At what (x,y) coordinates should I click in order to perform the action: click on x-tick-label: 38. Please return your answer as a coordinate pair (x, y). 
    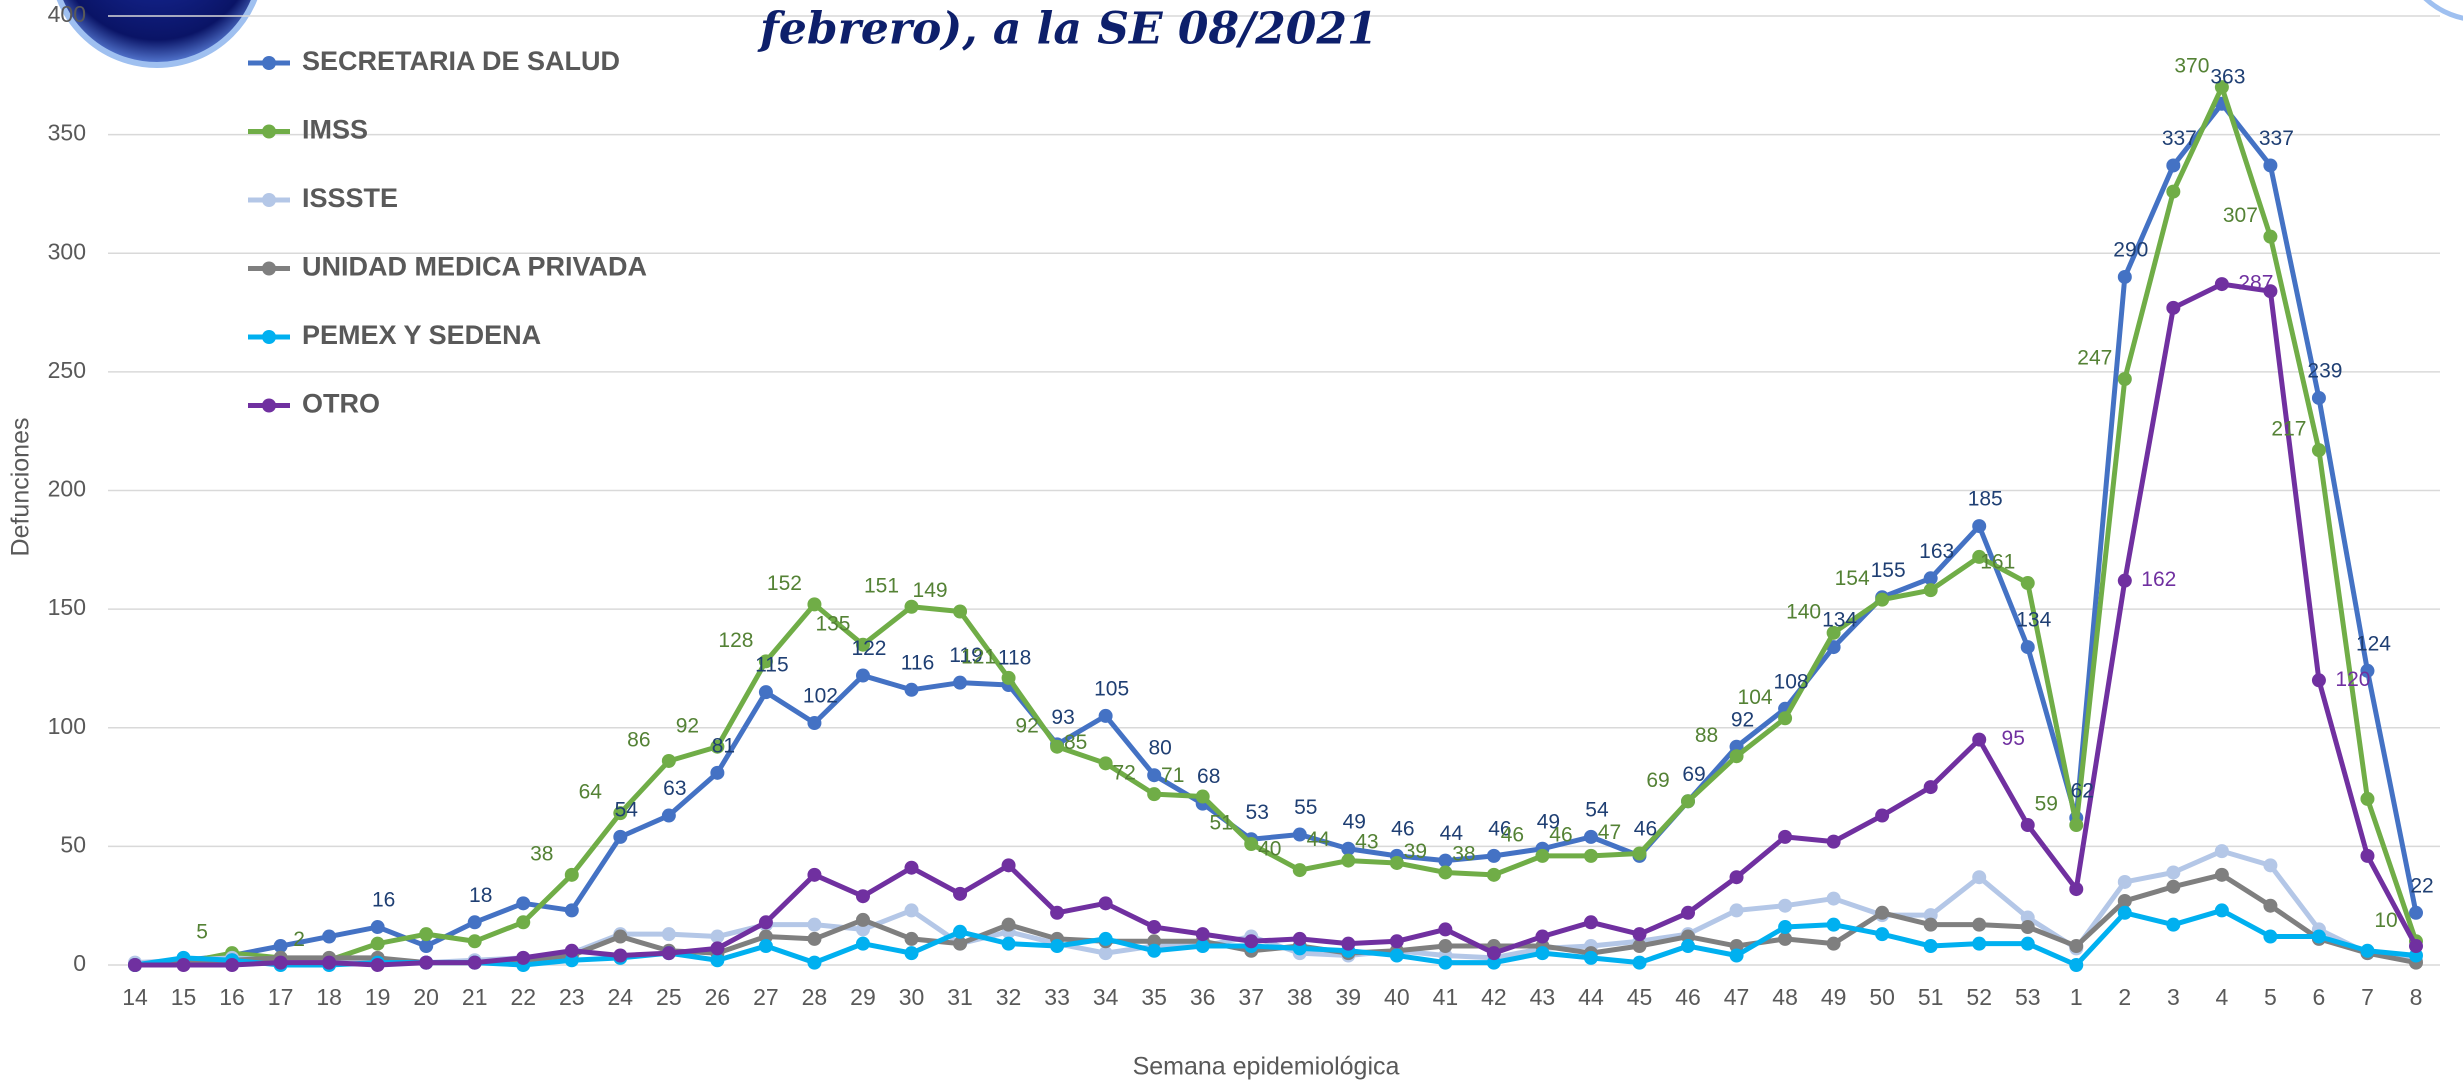
    Looking at the image, I should click on (1300, 997).